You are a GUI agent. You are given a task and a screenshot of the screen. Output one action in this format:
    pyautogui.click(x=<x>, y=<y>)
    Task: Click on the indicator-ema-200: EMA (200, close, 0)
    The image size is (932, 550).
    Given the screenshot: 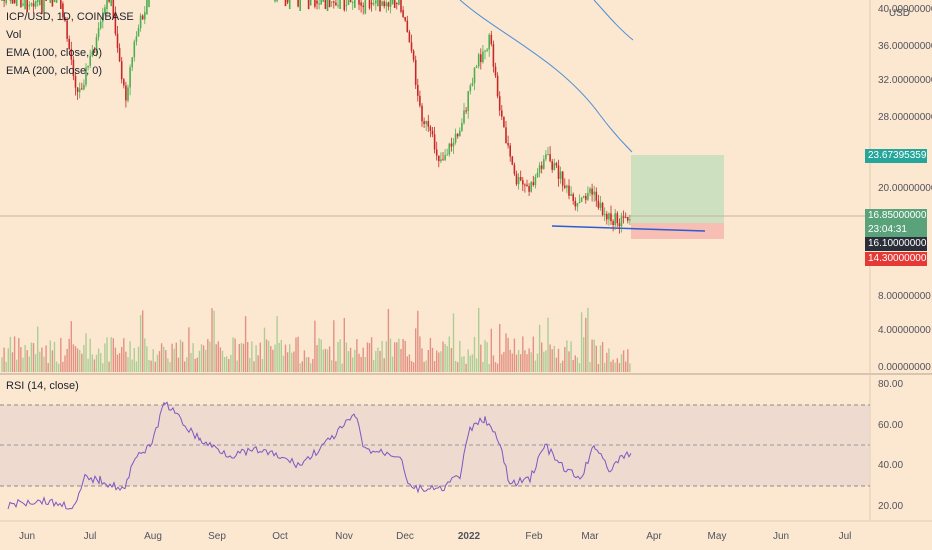 What is the action you would take?
    pyautogui.click(x=54, y=71)
    